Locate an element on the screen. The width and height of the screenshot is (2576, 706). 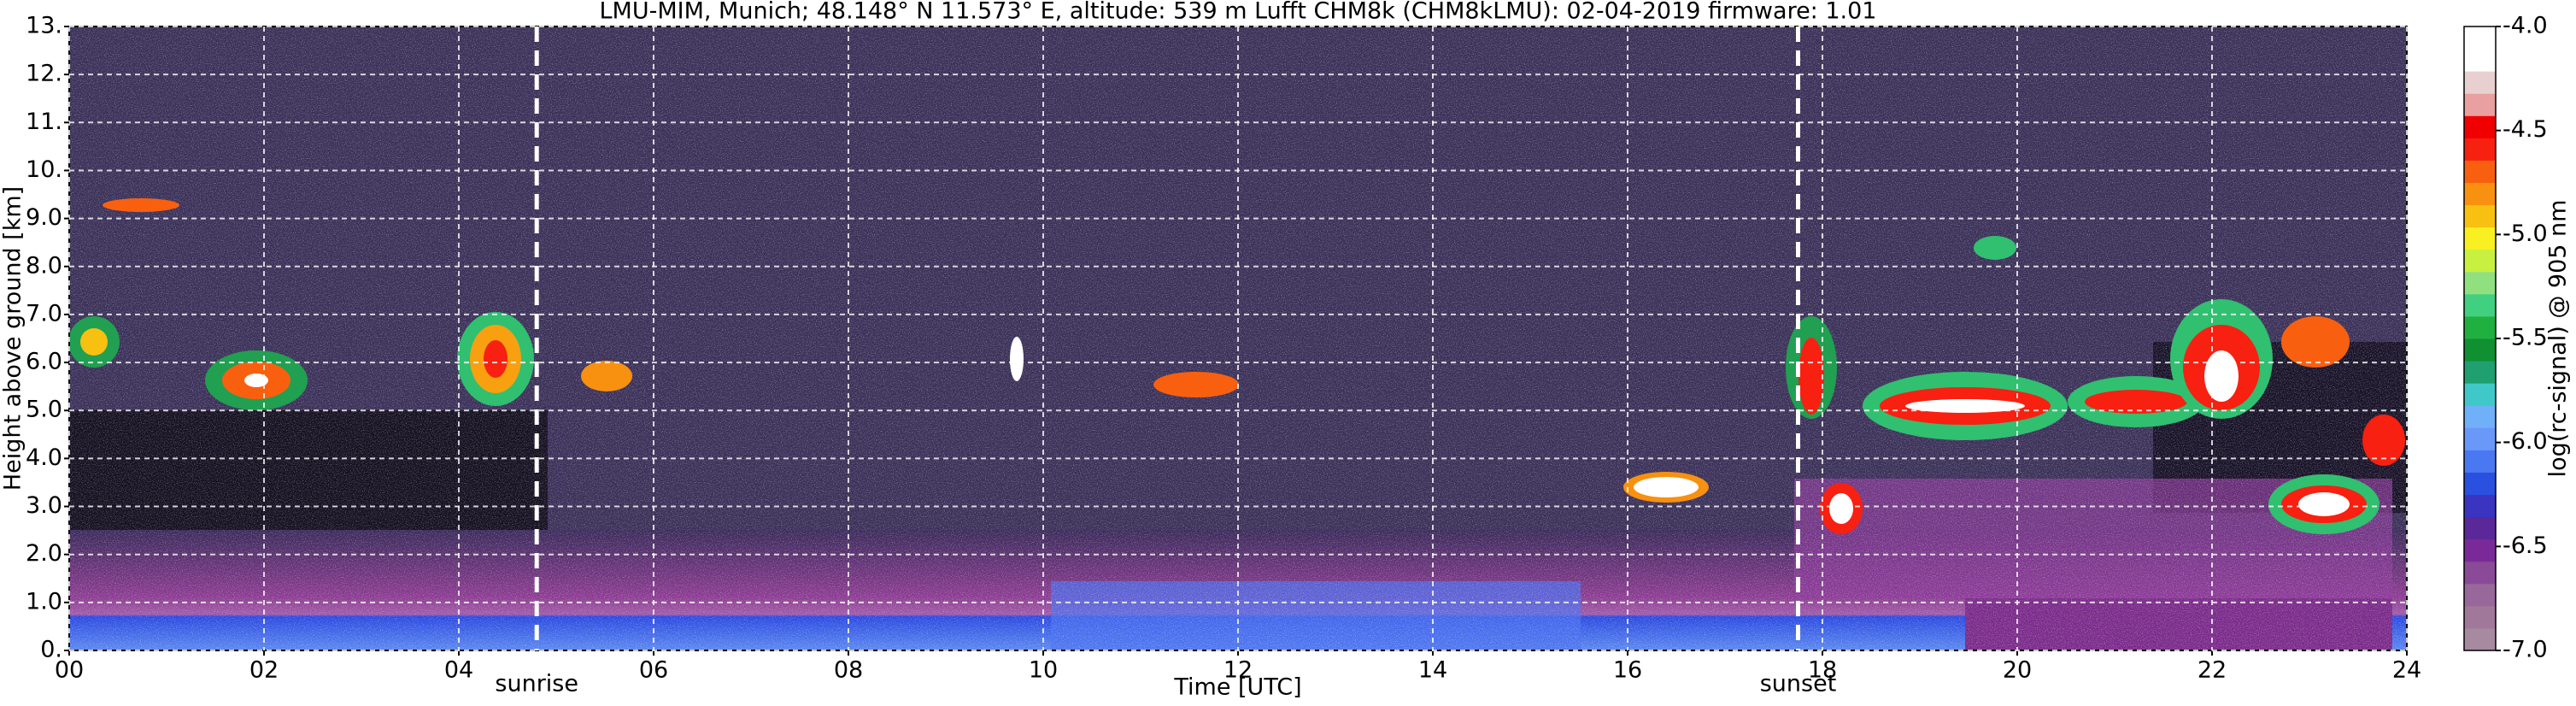
y-tick-label: 0. is located at coordinates (51, 650).